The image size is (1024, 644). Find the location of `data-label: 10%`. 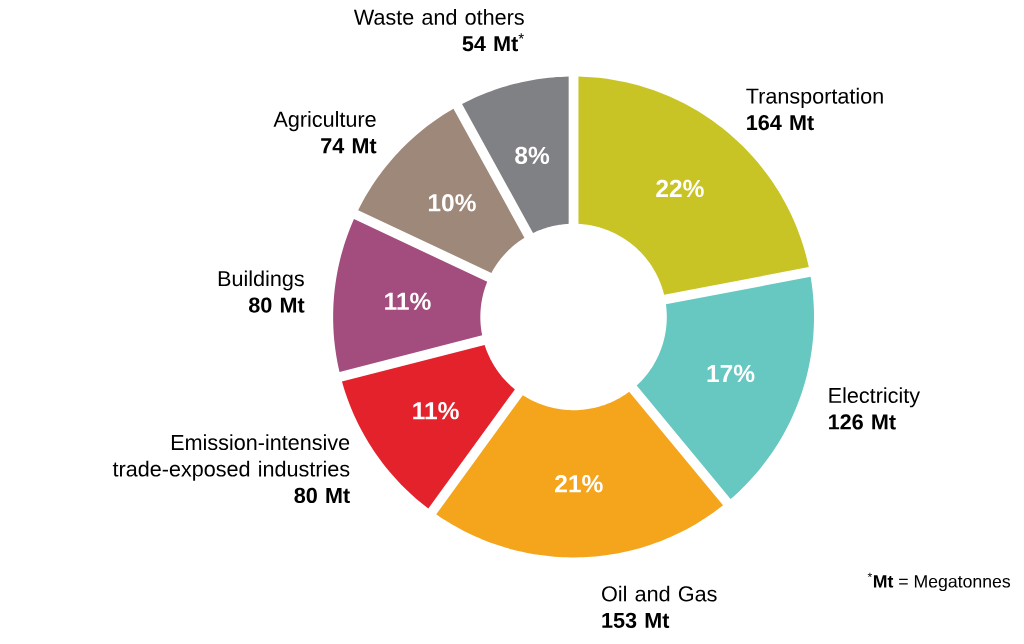

data-label: 10% is located at coordinates (452, 203).